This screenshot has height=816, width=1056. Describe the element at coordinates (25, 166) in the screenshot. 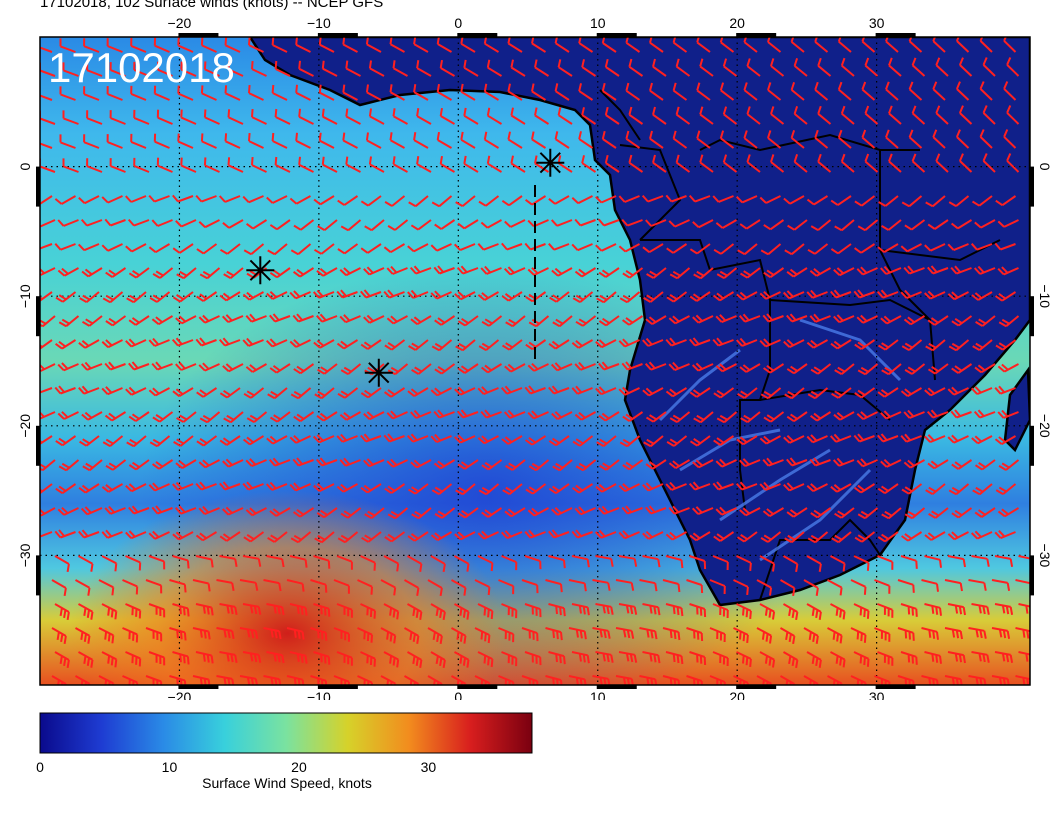

I see `left-lat-tick-label: 0` at that location.